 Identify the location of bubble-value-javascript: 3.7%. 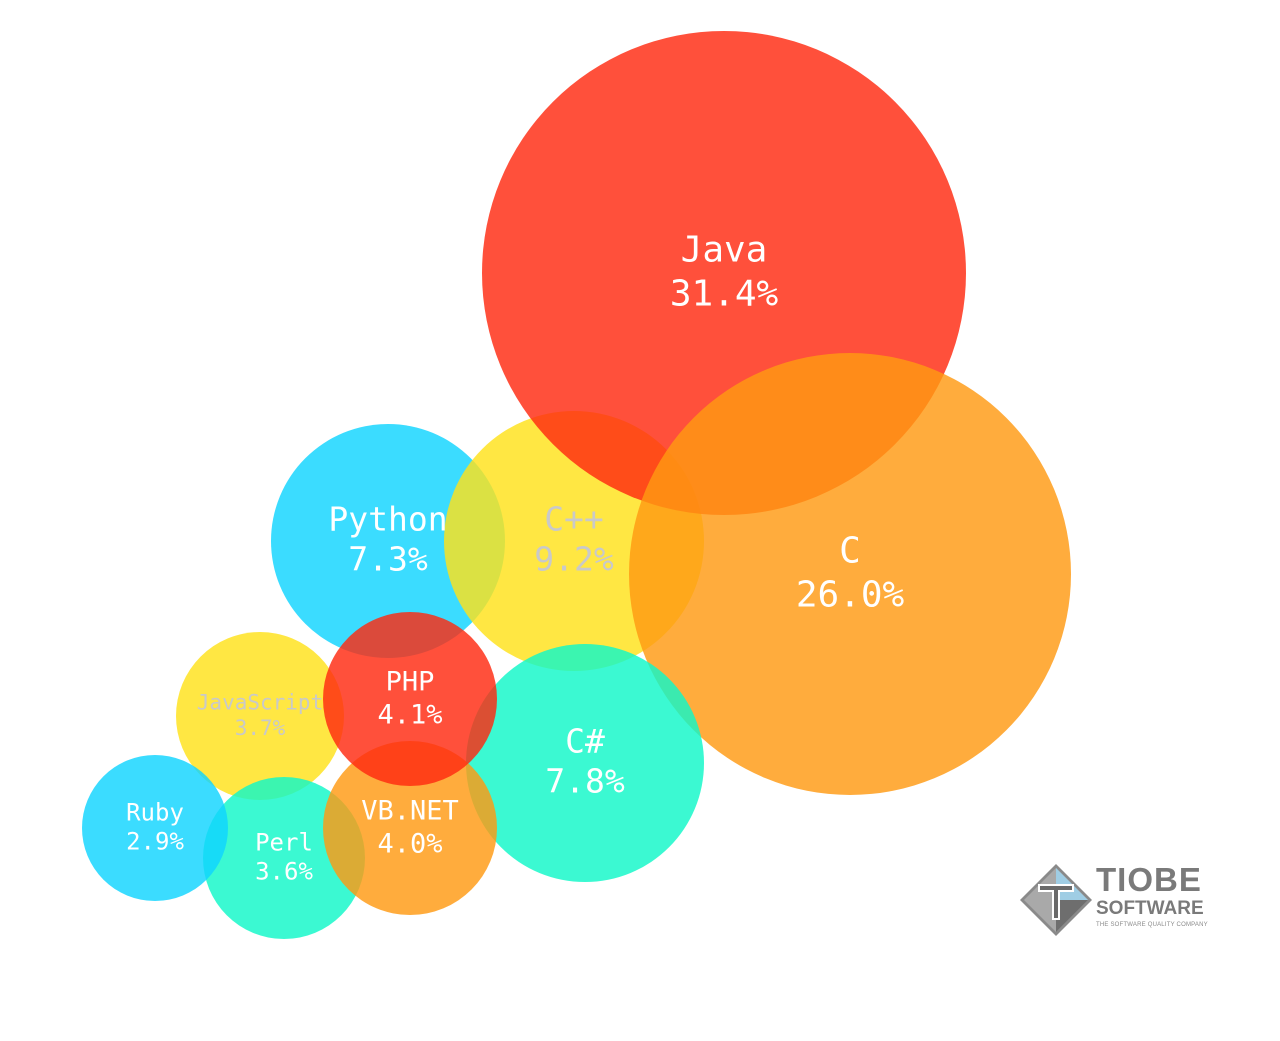
(260, 728).